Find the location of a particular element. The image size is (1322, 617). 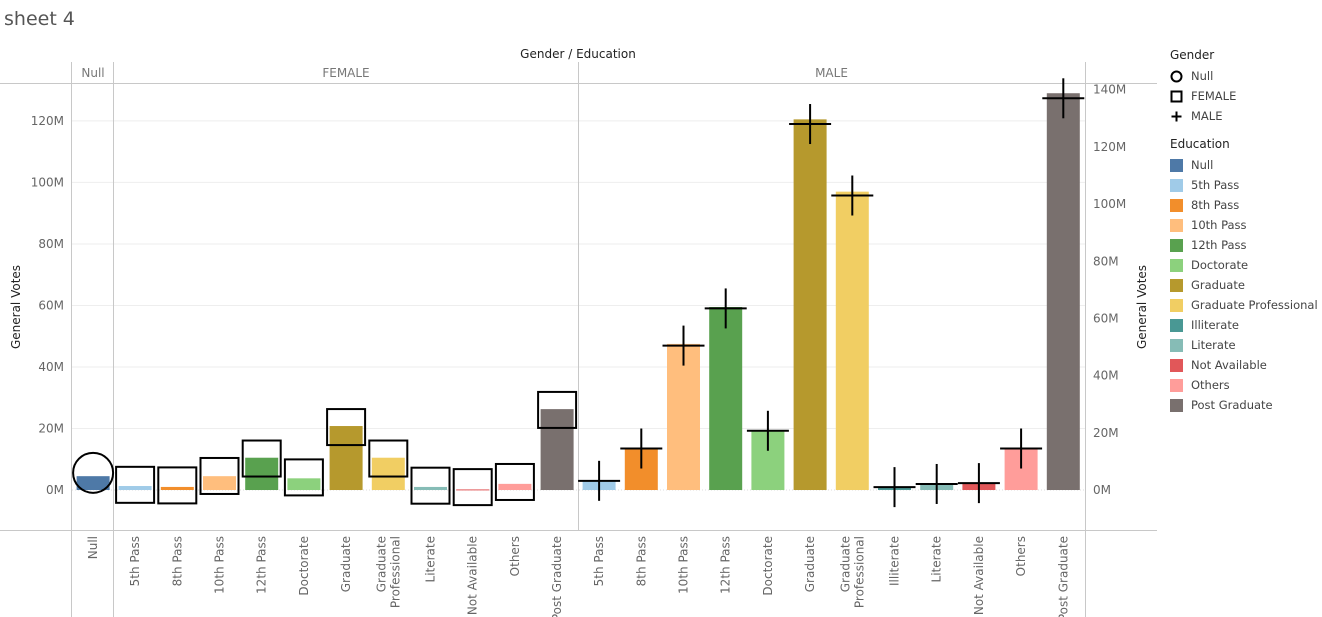

y-tick-label: 100M is located at coordinates (47, 182).